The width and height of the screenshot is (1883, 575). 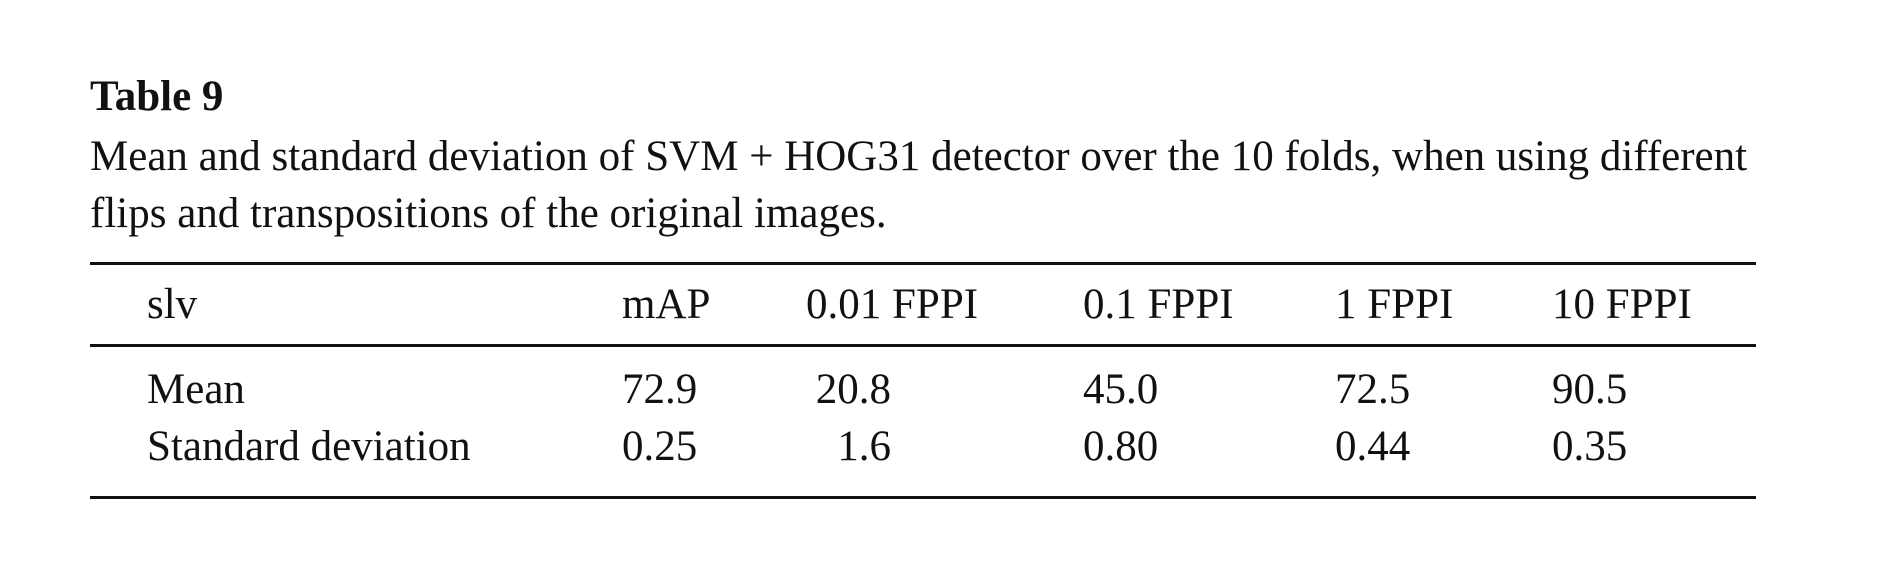 I want to click on row-label: Mean, so click(x=196, y=389).